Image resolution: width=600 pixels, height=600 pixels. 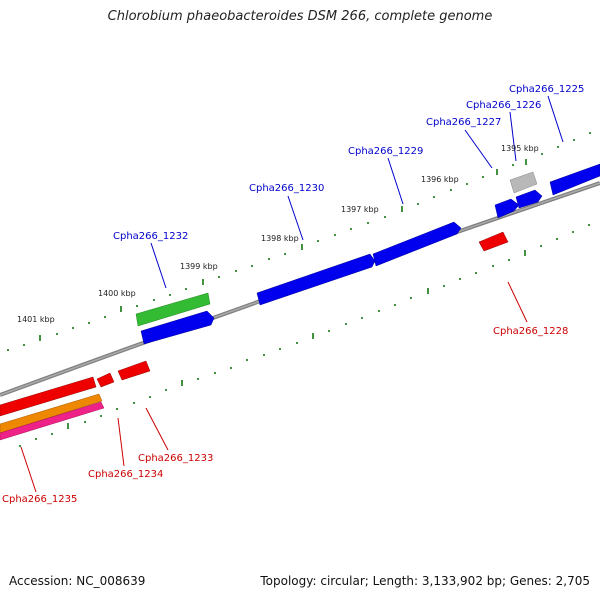 I want to click on accession-text: Accession: NC_008639, so click(x=77, y=581).